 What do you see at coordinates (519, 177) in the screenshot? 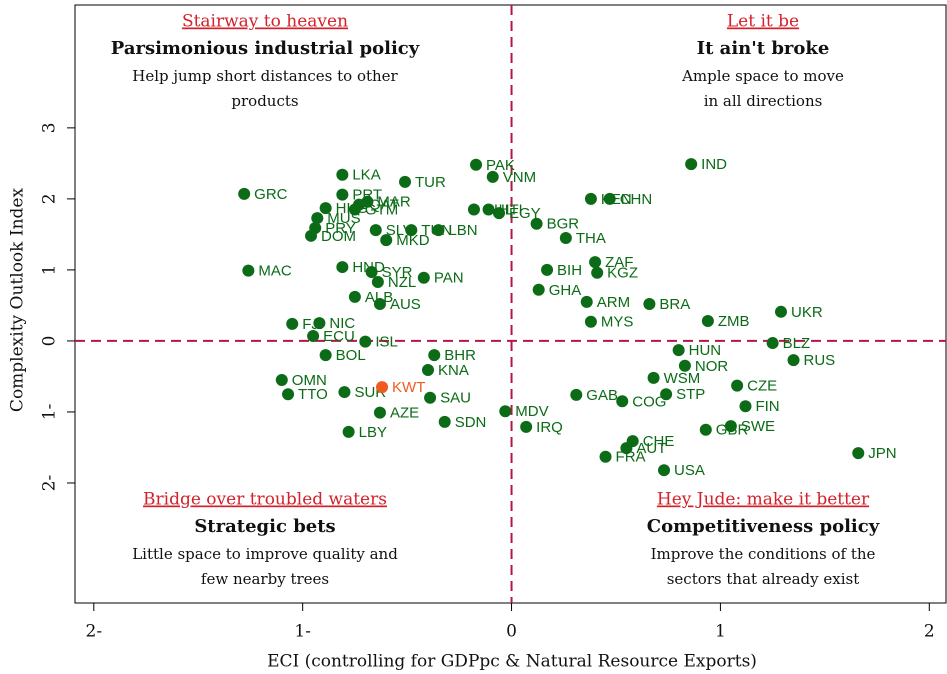
I see `point-label: VNM` at bounding box center [519, 177].